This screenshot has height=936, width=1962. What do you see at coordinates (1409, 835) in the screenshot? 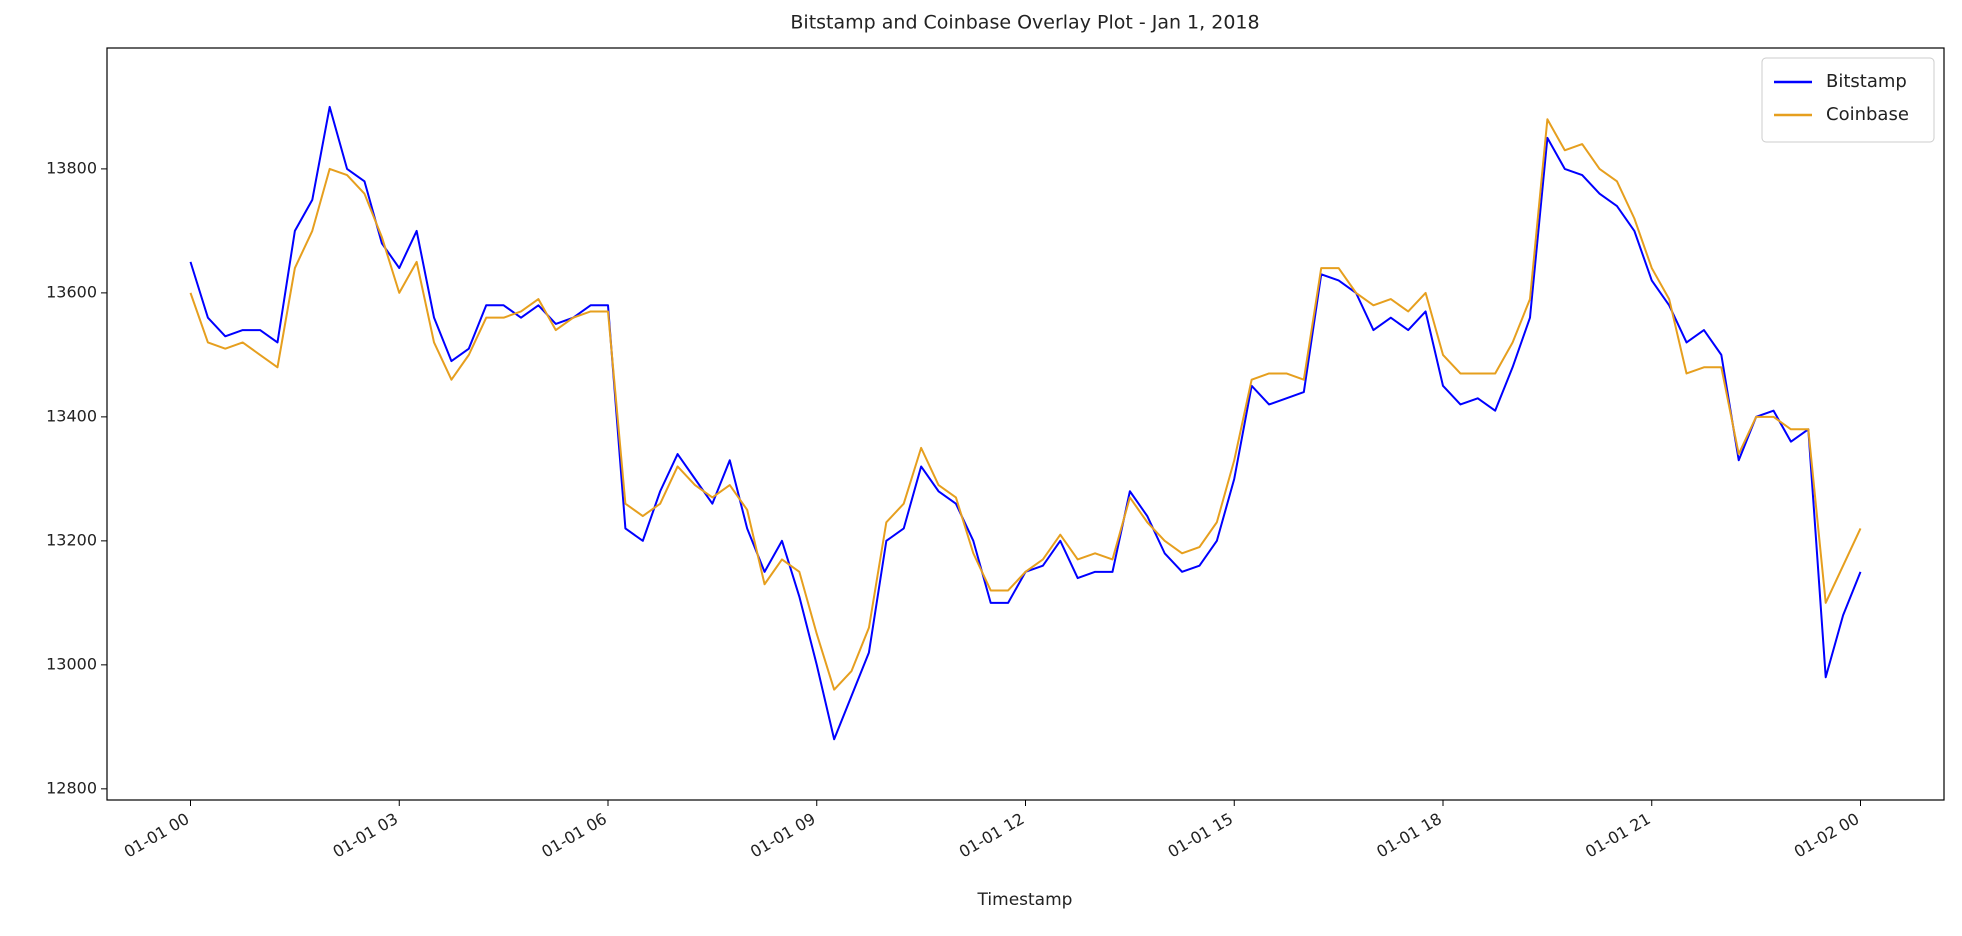
I see `x-tick-label: 01-01 18` at bounding box center [1409, 835].